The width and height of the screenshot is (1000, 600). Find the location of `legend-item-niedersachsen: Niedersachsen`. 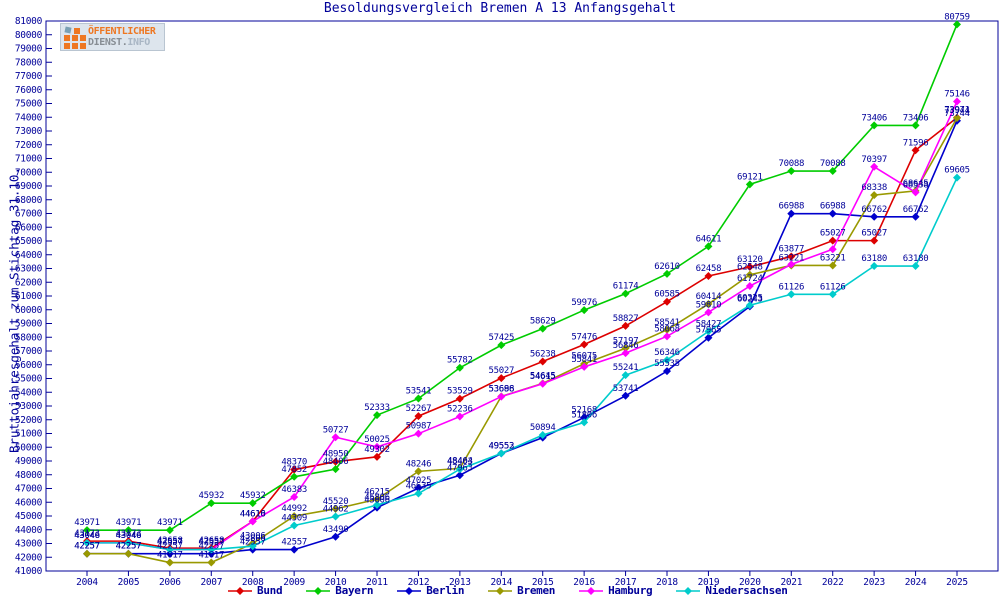

legend-item-niedersachsen: Niedersachsen is located at coordinates (732, 590).